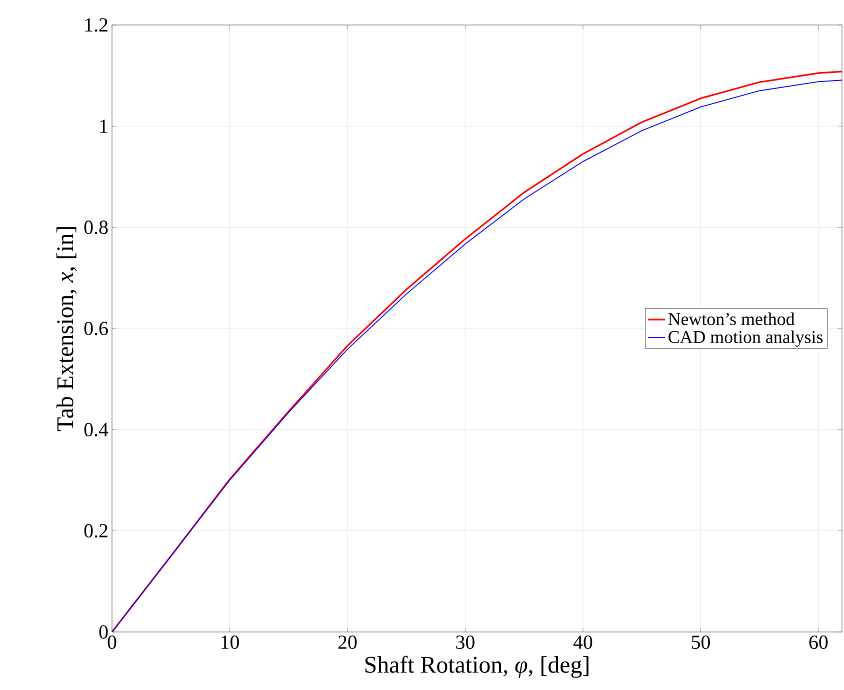 The width and height of the screenshot is (844, 690). What do you see at coordinates (96, 329) in the screenshot?
I see `y-tick-label: 0.6` at bounding box center [96, 329].